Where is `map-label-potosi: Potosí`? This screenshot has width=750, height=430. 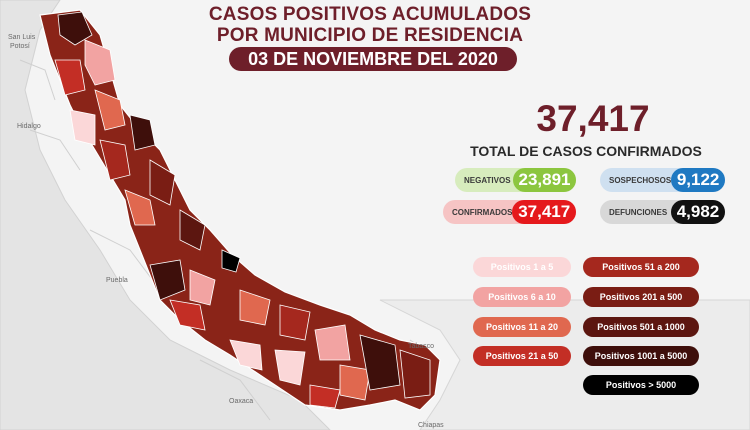 map-label-potosi: Potosí is located at coordinates (20, 46).